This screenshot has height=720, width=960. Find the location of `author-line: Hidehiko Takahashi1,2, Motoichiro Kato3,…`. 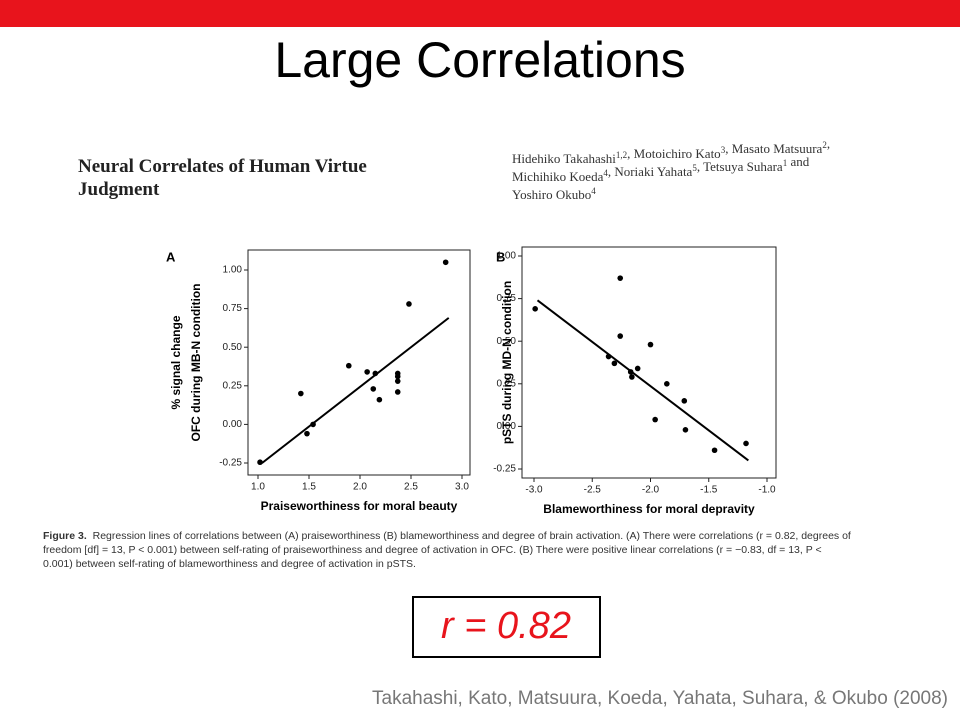

author-line: Hidehiko Takahashi1,2, Motoichiro Kato3,… is located at coordinates (671, 151).